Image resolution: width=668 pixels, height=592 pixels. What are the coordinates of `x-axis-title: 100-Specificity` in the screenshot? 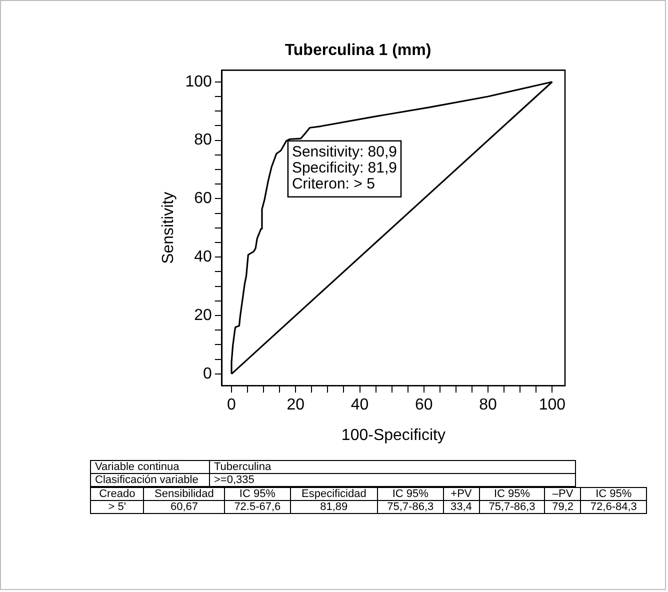 It's located at (393, 435).